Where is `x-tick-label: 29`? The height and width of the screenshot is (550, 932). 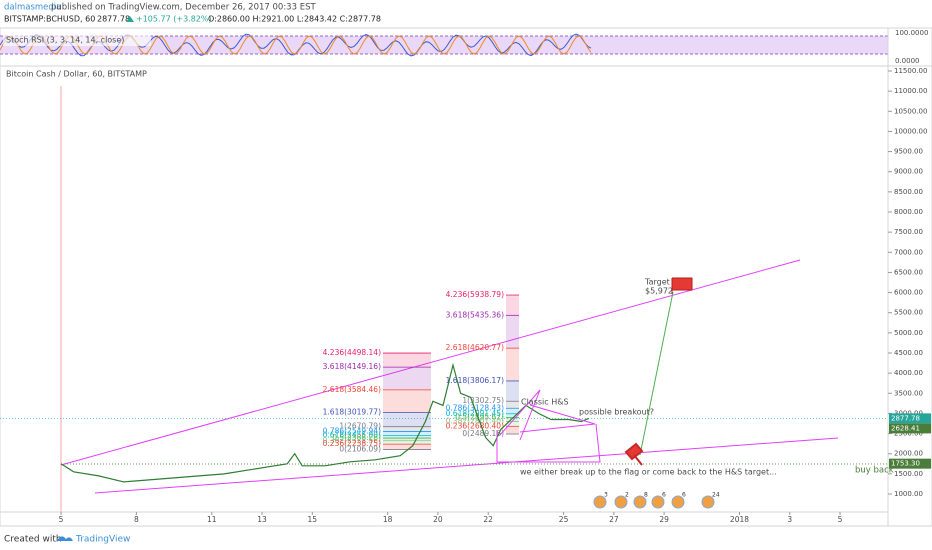 x-tick-label: 29 is located at coordinates (664, 519).